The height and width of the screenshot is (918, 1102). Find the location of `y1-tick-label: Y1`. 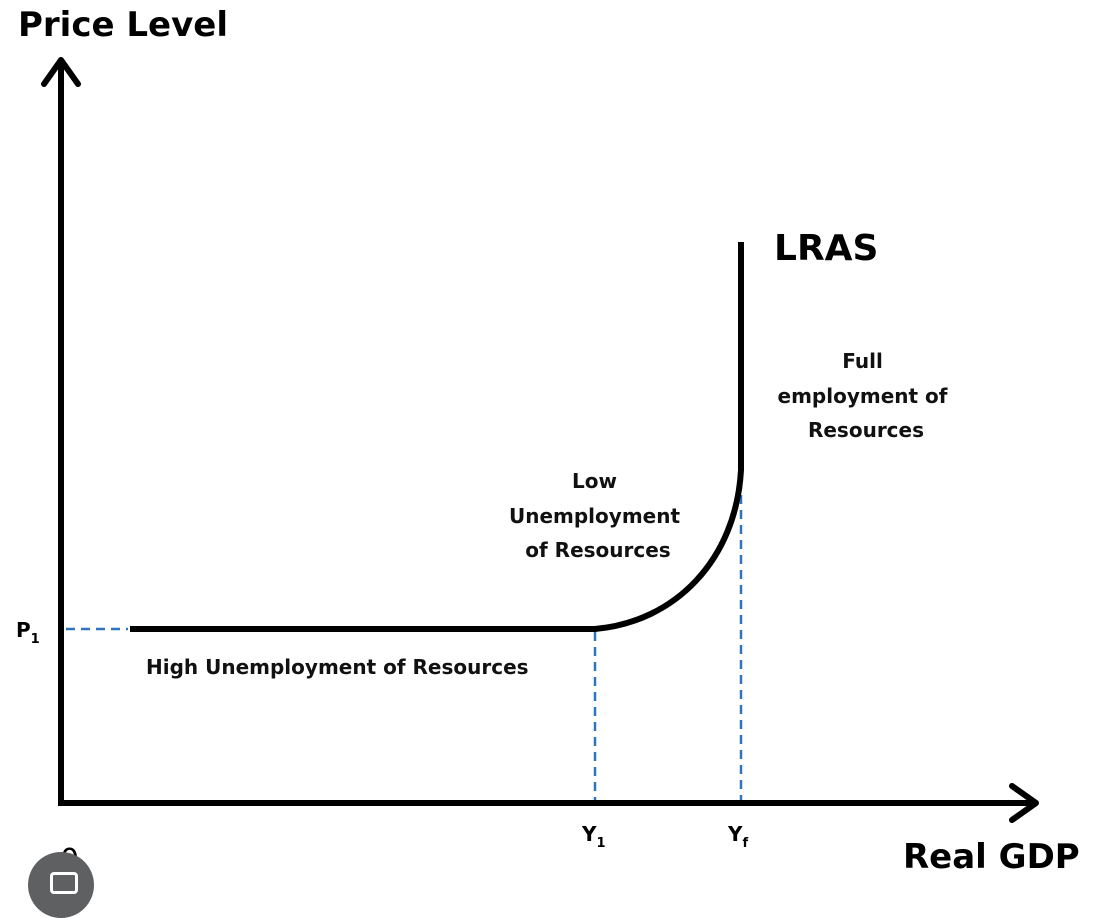

y1-tick-label: Y1 is located at coordinates (593, 836).